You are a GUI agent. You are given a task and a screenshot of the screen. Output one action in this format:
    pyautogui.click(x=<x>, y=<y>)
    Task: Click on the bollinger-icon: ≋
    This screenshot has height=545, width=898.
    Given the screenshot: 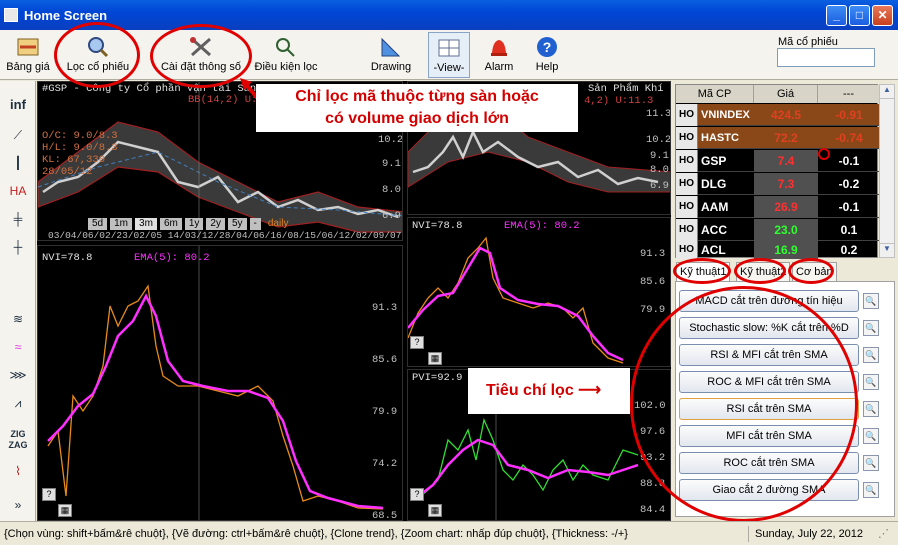 What is the action you would take?
    pyautogui.click(x=18, y=319)
    